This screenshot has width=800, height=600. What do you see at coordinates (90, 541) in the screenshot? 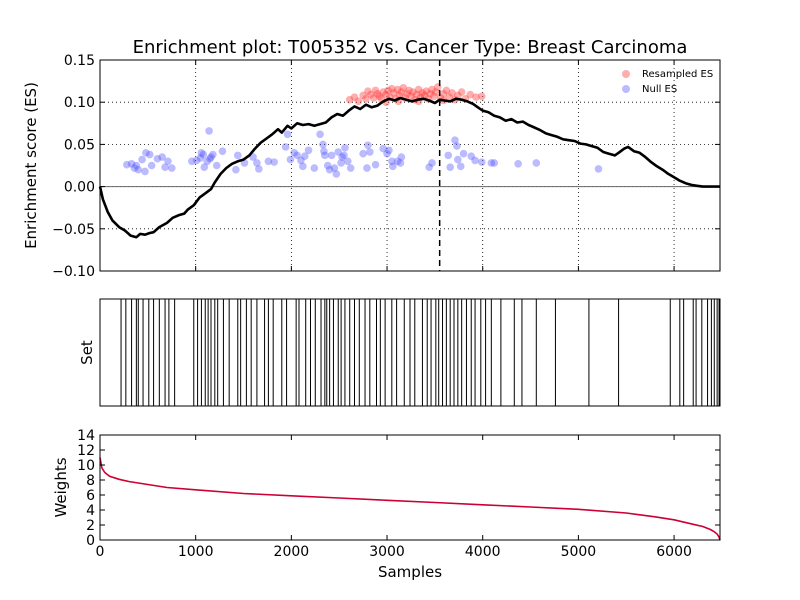
I see `w-ytick-label-0: 0` at bounding box center [90, 541].